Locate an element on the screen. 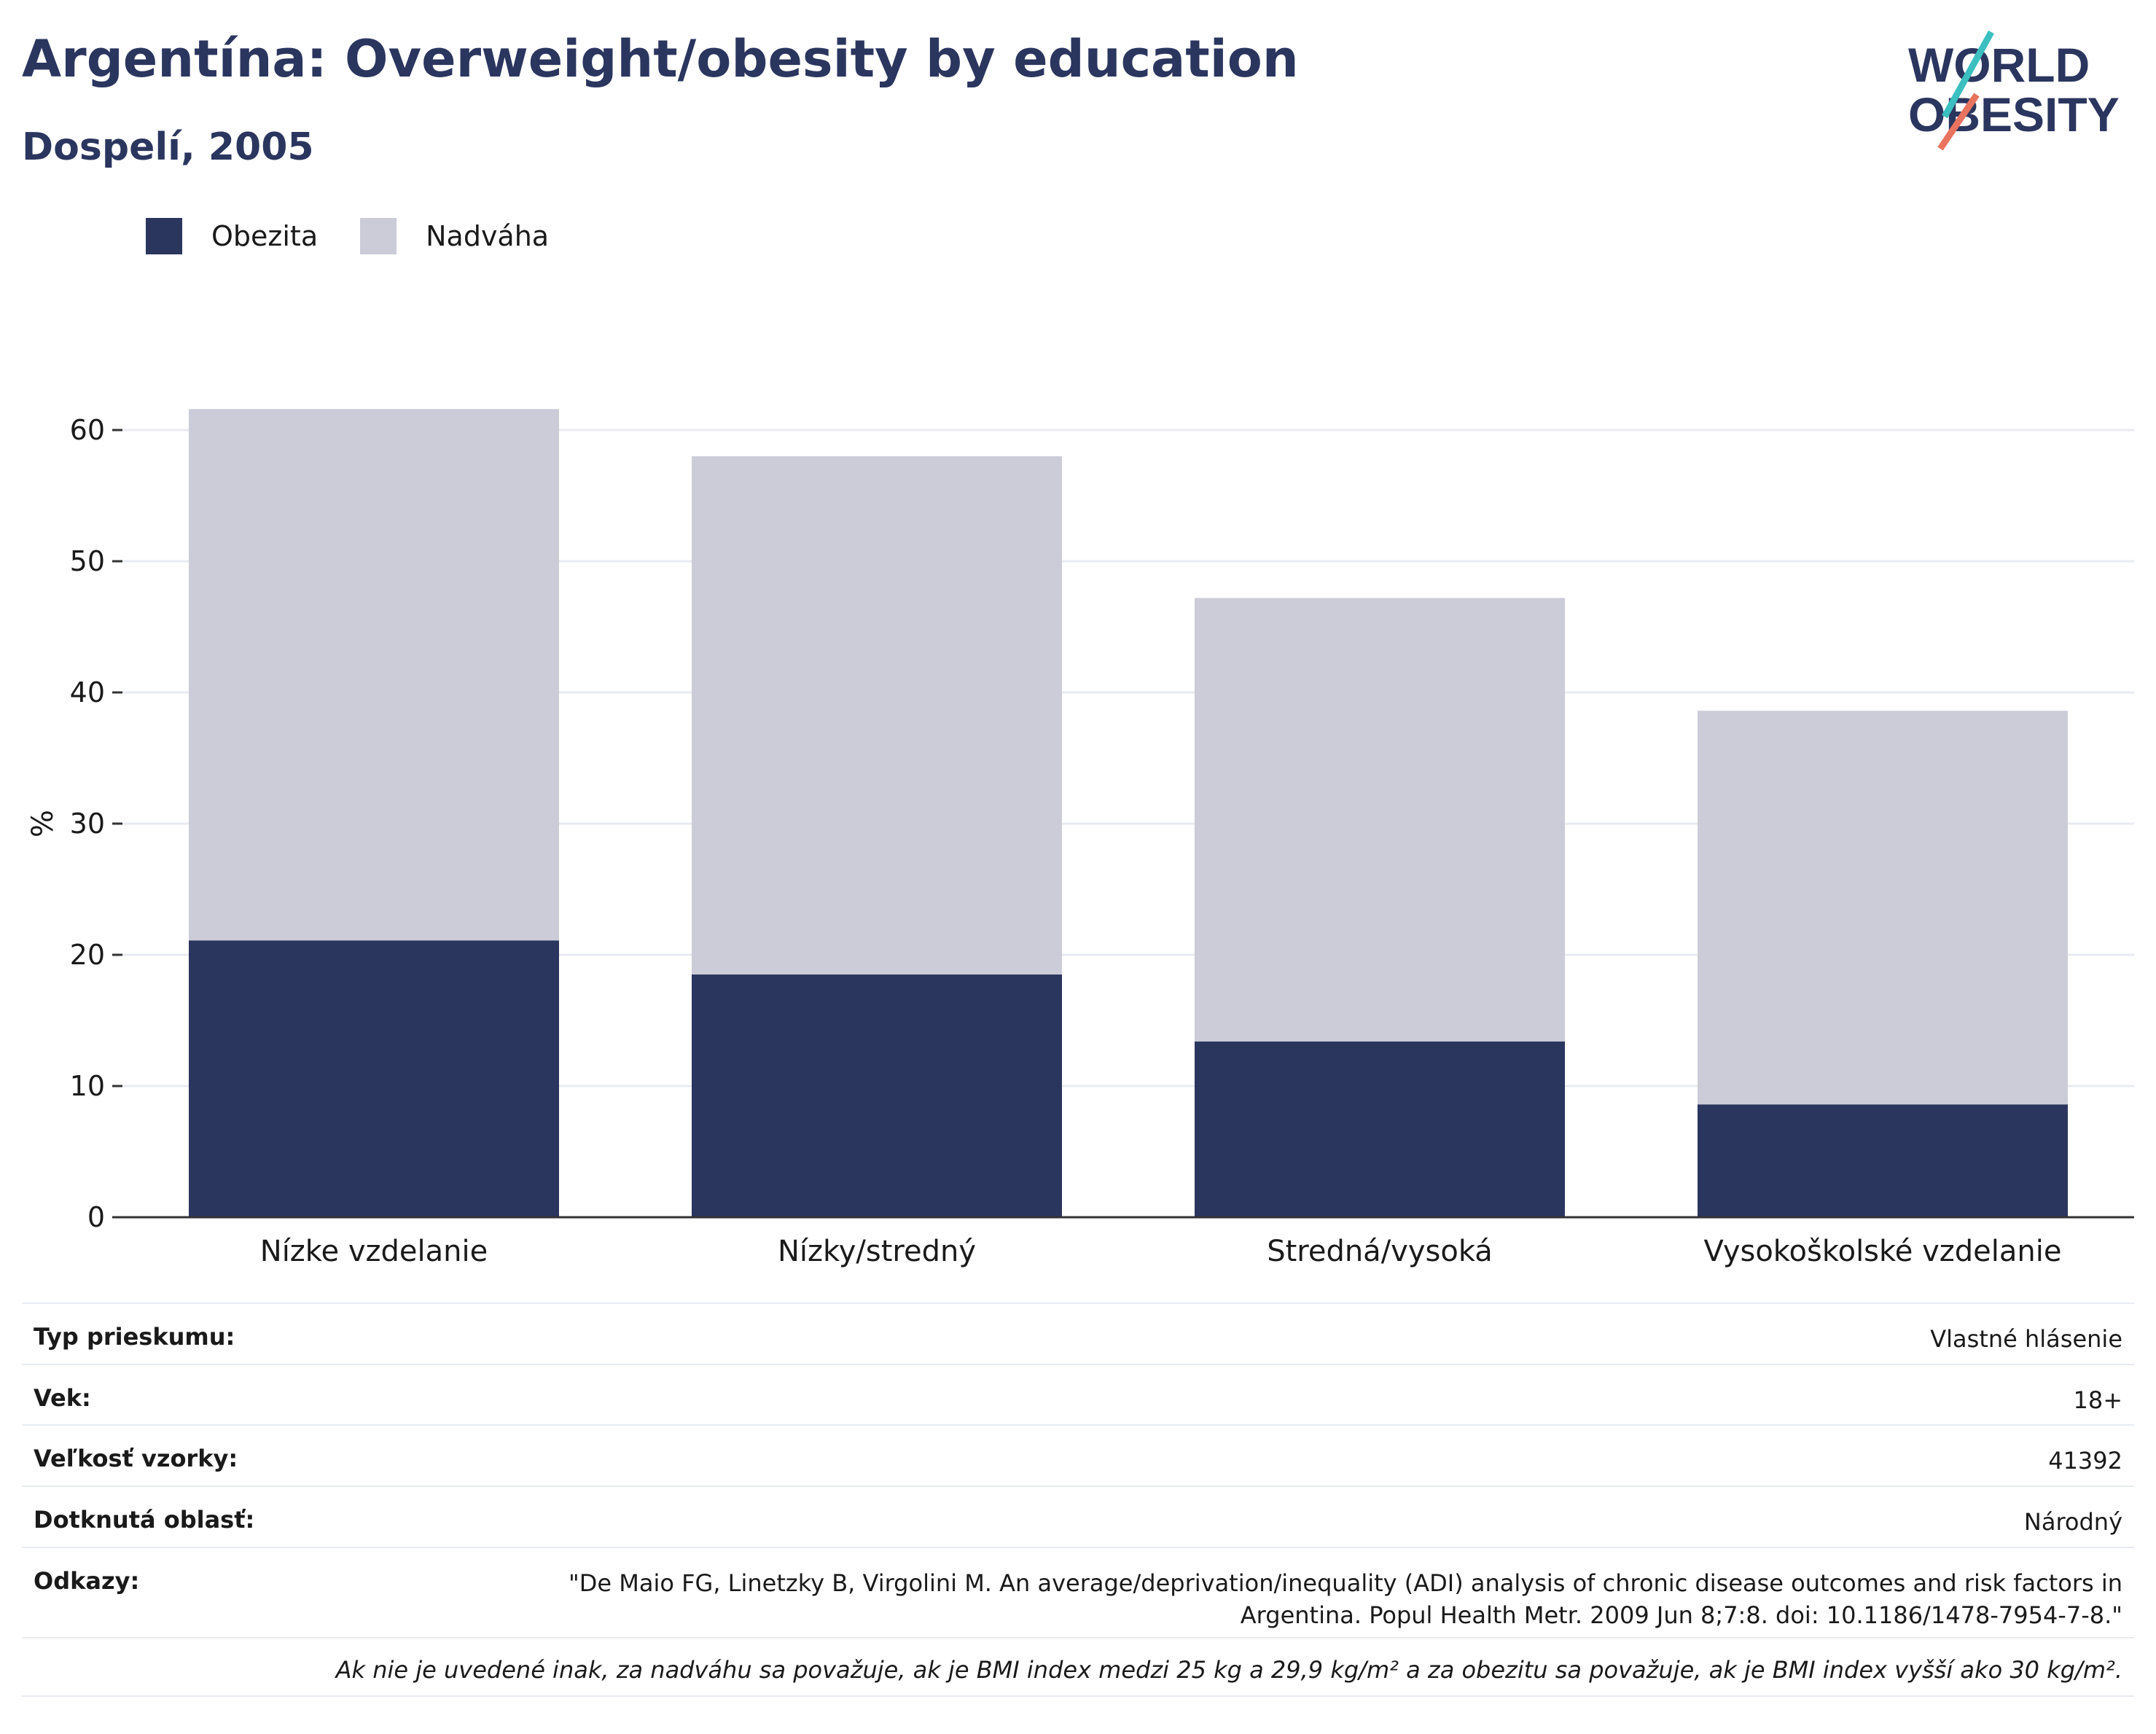  meta-row-survey-type: Typ prieskumu: Vlastné hlásenie is located at coordinates (1078, 1333).